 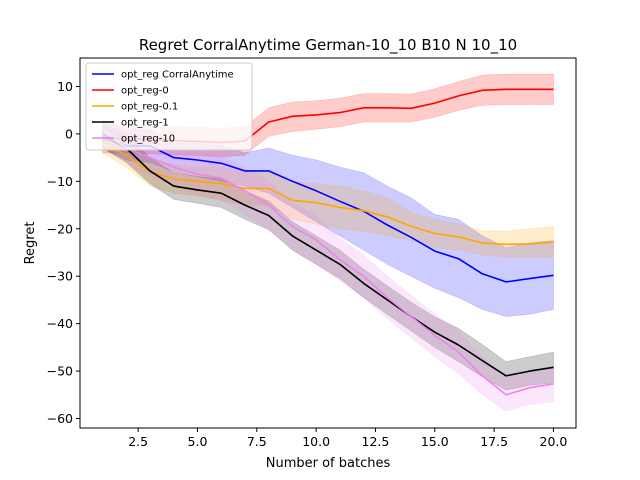 What do you see at coordinates (328, 463) in the screenshot?
I see `x-axis-label: Number of batches` at bounding box center [328, 463].